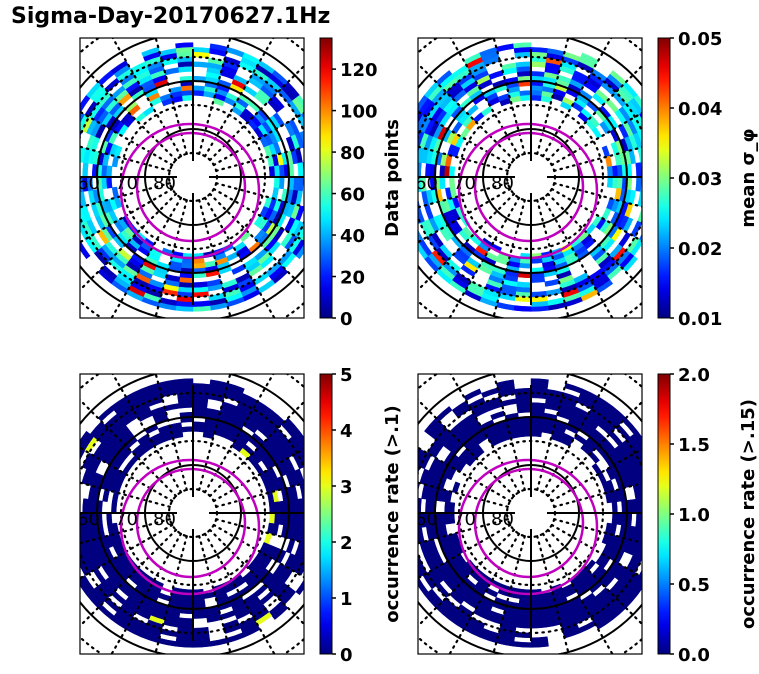  I want to click on colorbar-tick-label: 0.03, so click(700, 179).